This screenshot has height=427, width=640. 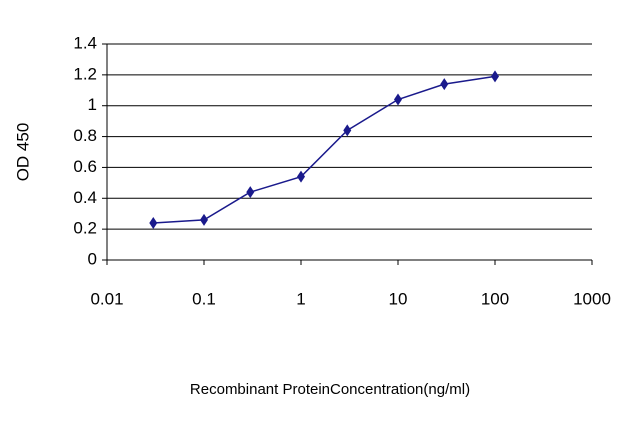 What do you see at coordinates (85, 73) in the screenshot?
I see `y-tick-label: 1.2` at bounding box center [85, 73].